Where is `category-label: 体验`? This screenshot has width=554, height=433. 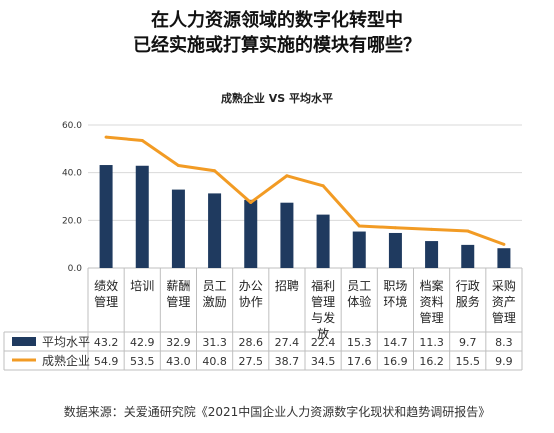
category-label: 体验 is located at coordinates (359, 301).